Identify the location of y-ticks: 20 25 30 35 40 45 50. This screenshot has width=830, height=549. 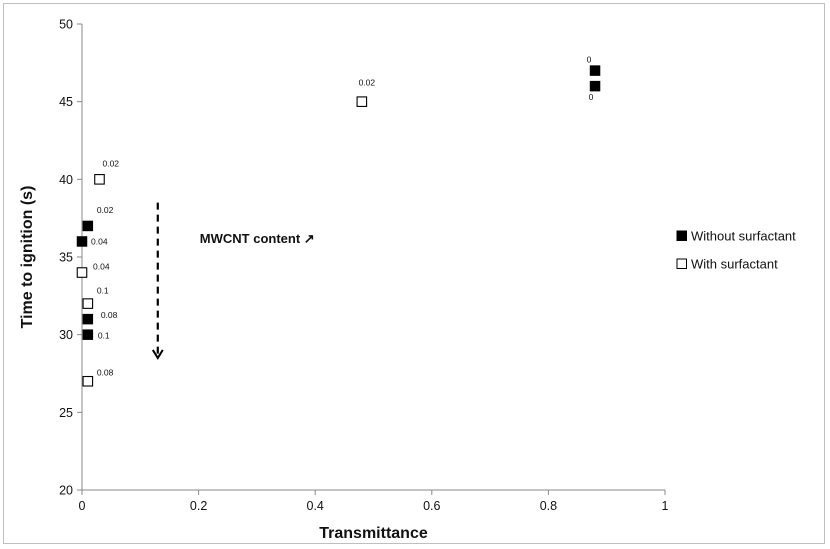
(70, 258).